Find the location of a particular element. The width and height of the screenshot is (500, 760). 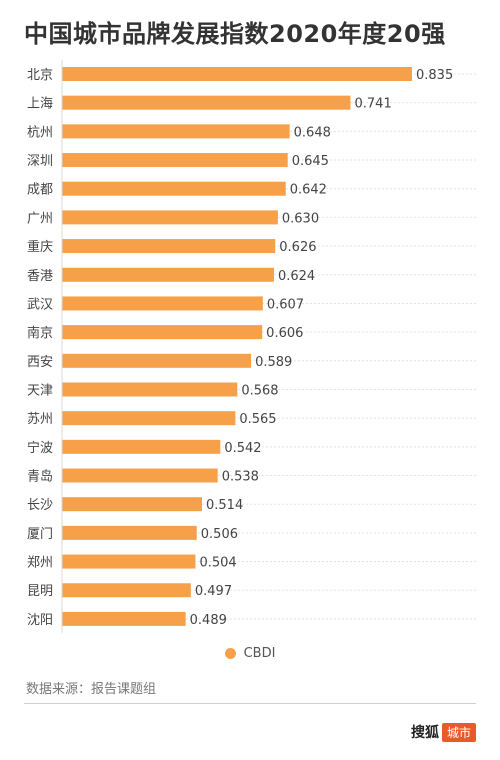

value-label: 0.626 is located at coordinates (297, 247).